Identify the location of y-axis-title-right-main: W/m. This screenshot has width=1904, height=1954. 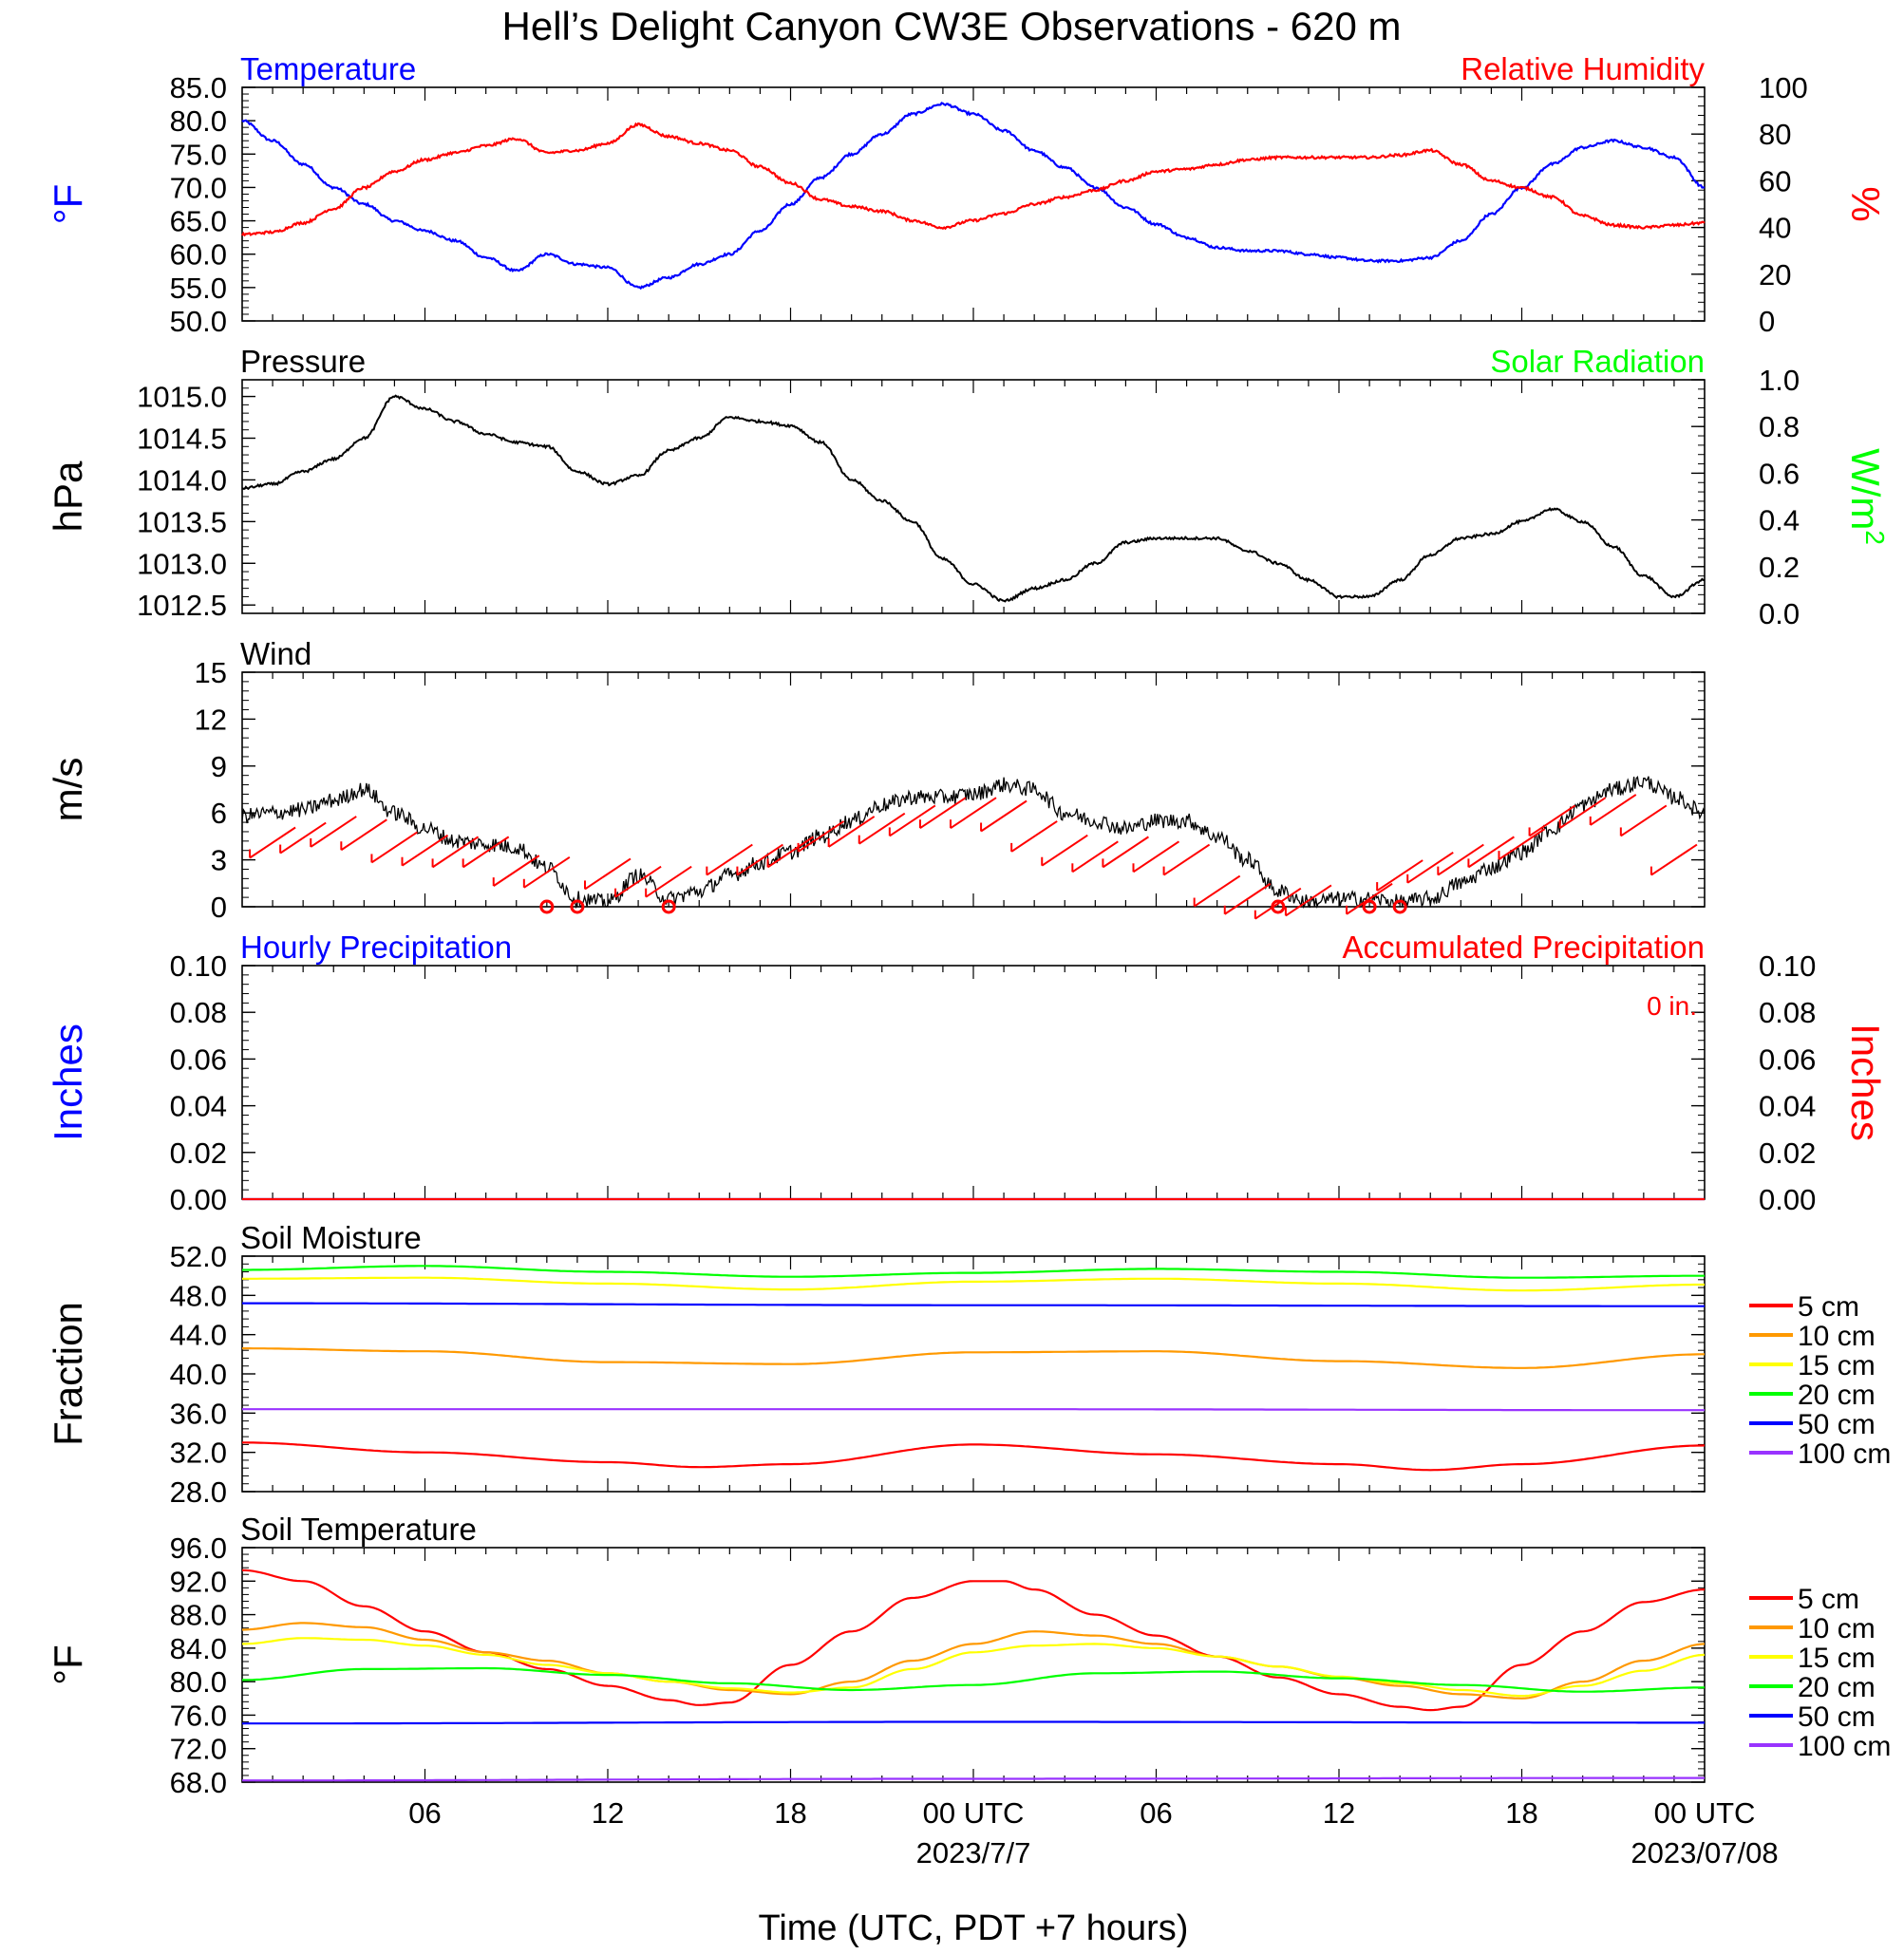
(1866, 489).